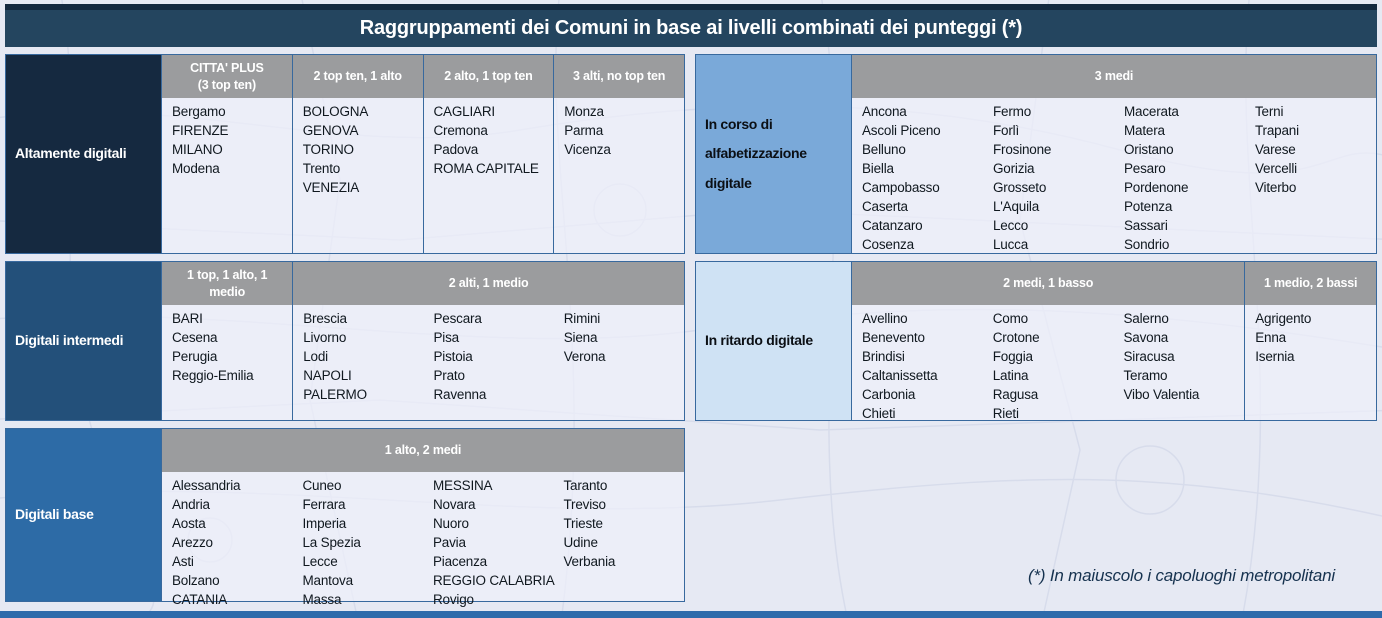 The image size is (1382, 618). Describe the element at coordinates (213, 375) in the screenshot. I see `city-name: Reggio-Emilia` at that location.